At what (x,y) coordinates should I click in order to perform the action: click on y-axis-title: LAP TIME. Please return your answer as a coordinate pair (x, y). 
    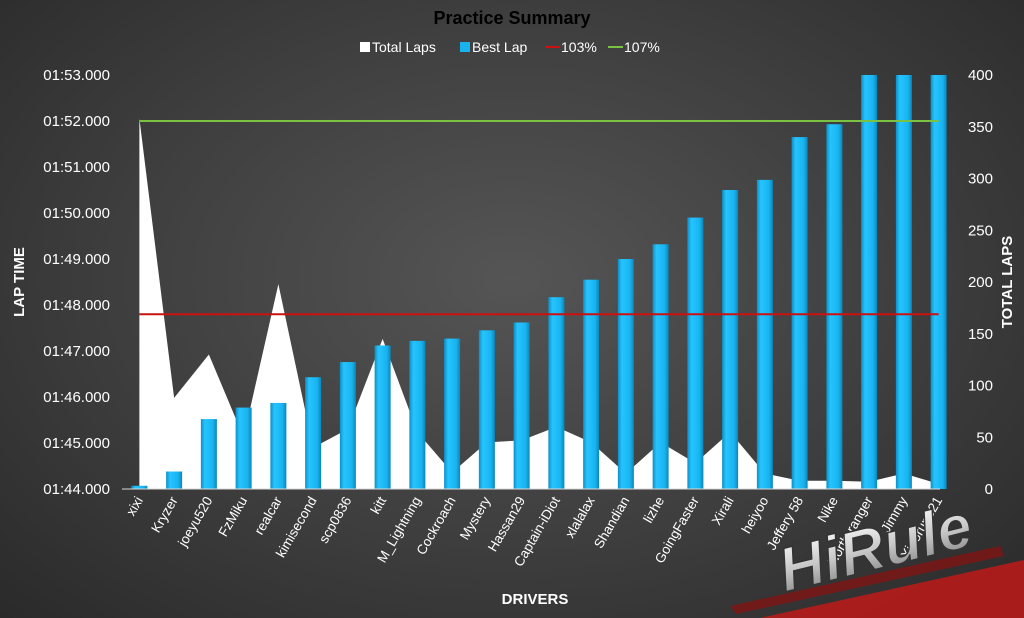
    Looking at the image, I should click on (19, 282).